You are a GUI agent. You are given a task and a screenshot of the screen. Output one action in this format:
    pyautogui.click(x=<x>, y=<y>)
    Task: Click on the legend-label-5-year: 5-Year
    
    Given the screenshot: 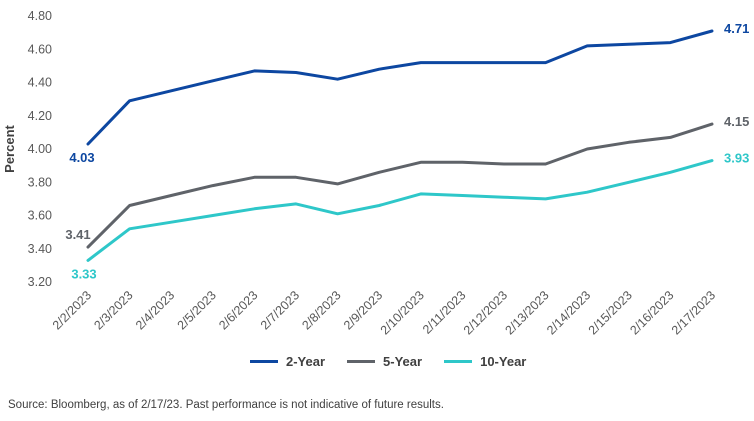 What is the action you would take?
    pyautogui.click(x=403, y=361)
    